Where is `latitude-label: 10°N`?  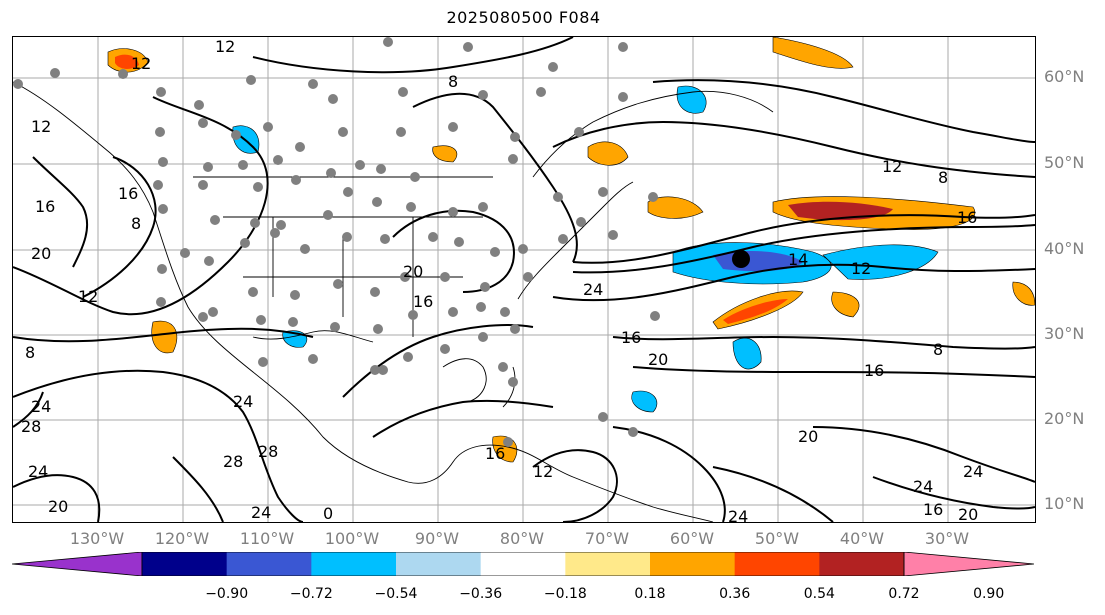
latitude-label: 10°N is located at coordinates (1064, 503).